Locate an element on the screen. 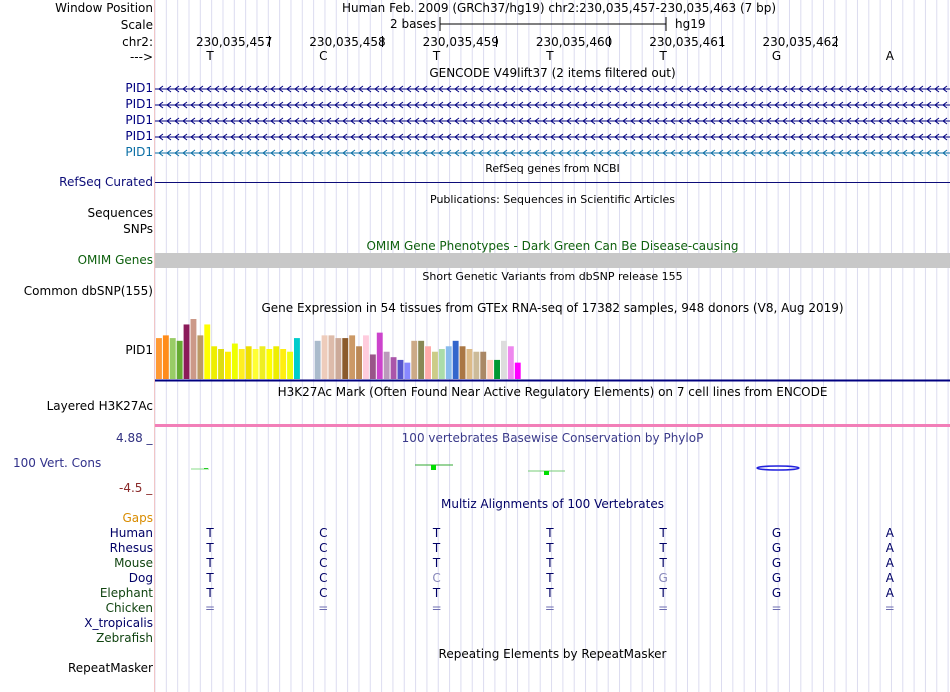 This screenshot has width=950, height=692. refseq-label: RefSeq Curated is located at coordinates (106, 182).